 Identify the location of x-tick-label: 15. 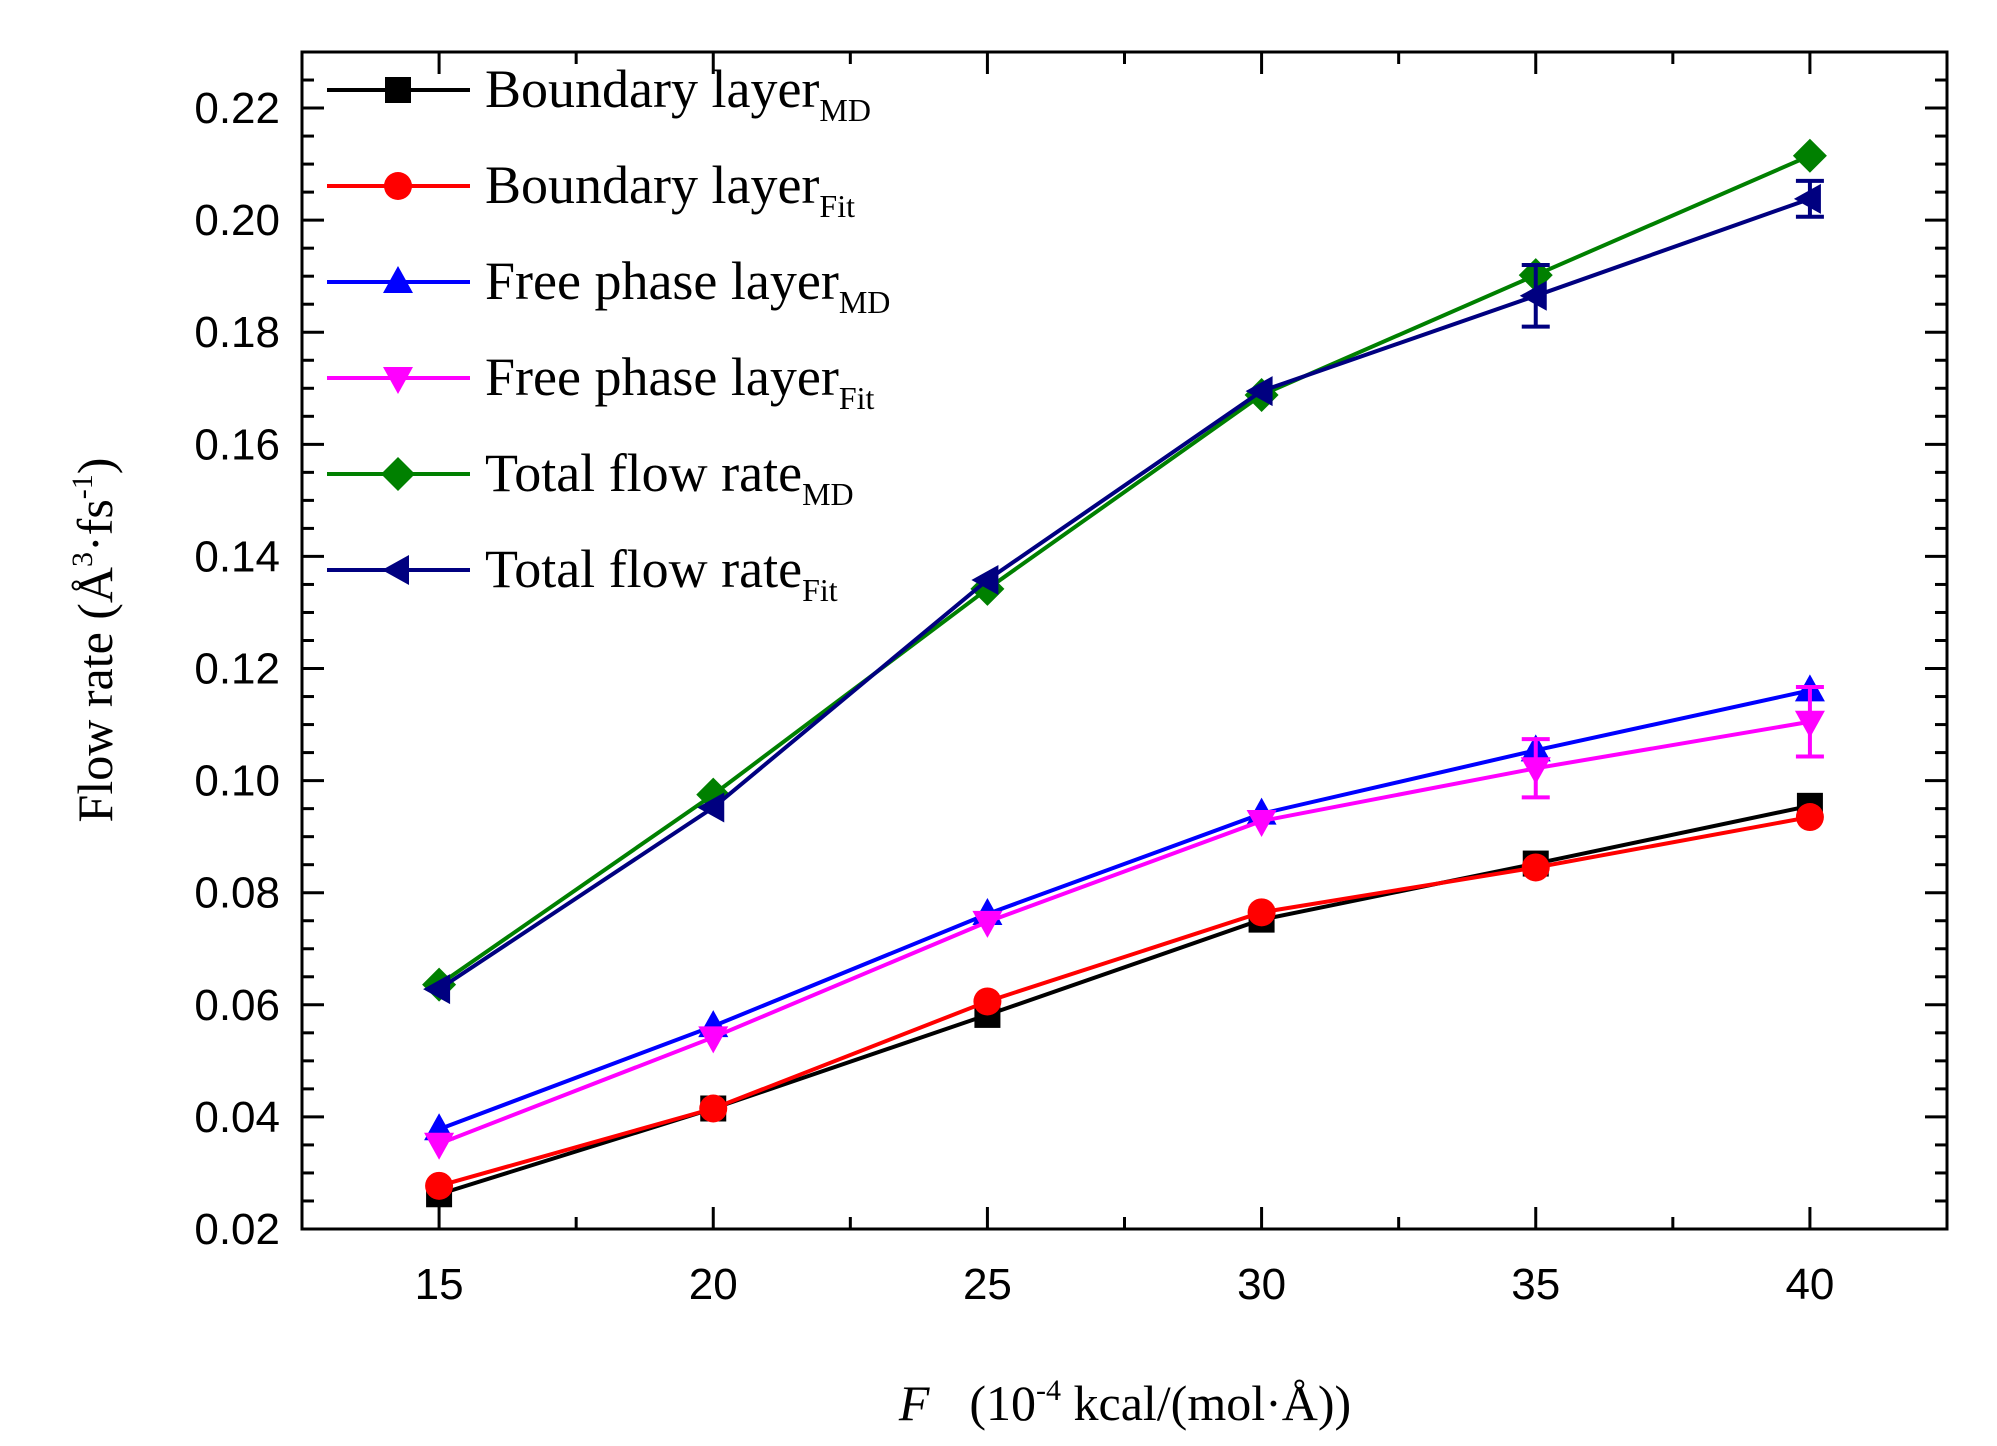
(439, 1284).